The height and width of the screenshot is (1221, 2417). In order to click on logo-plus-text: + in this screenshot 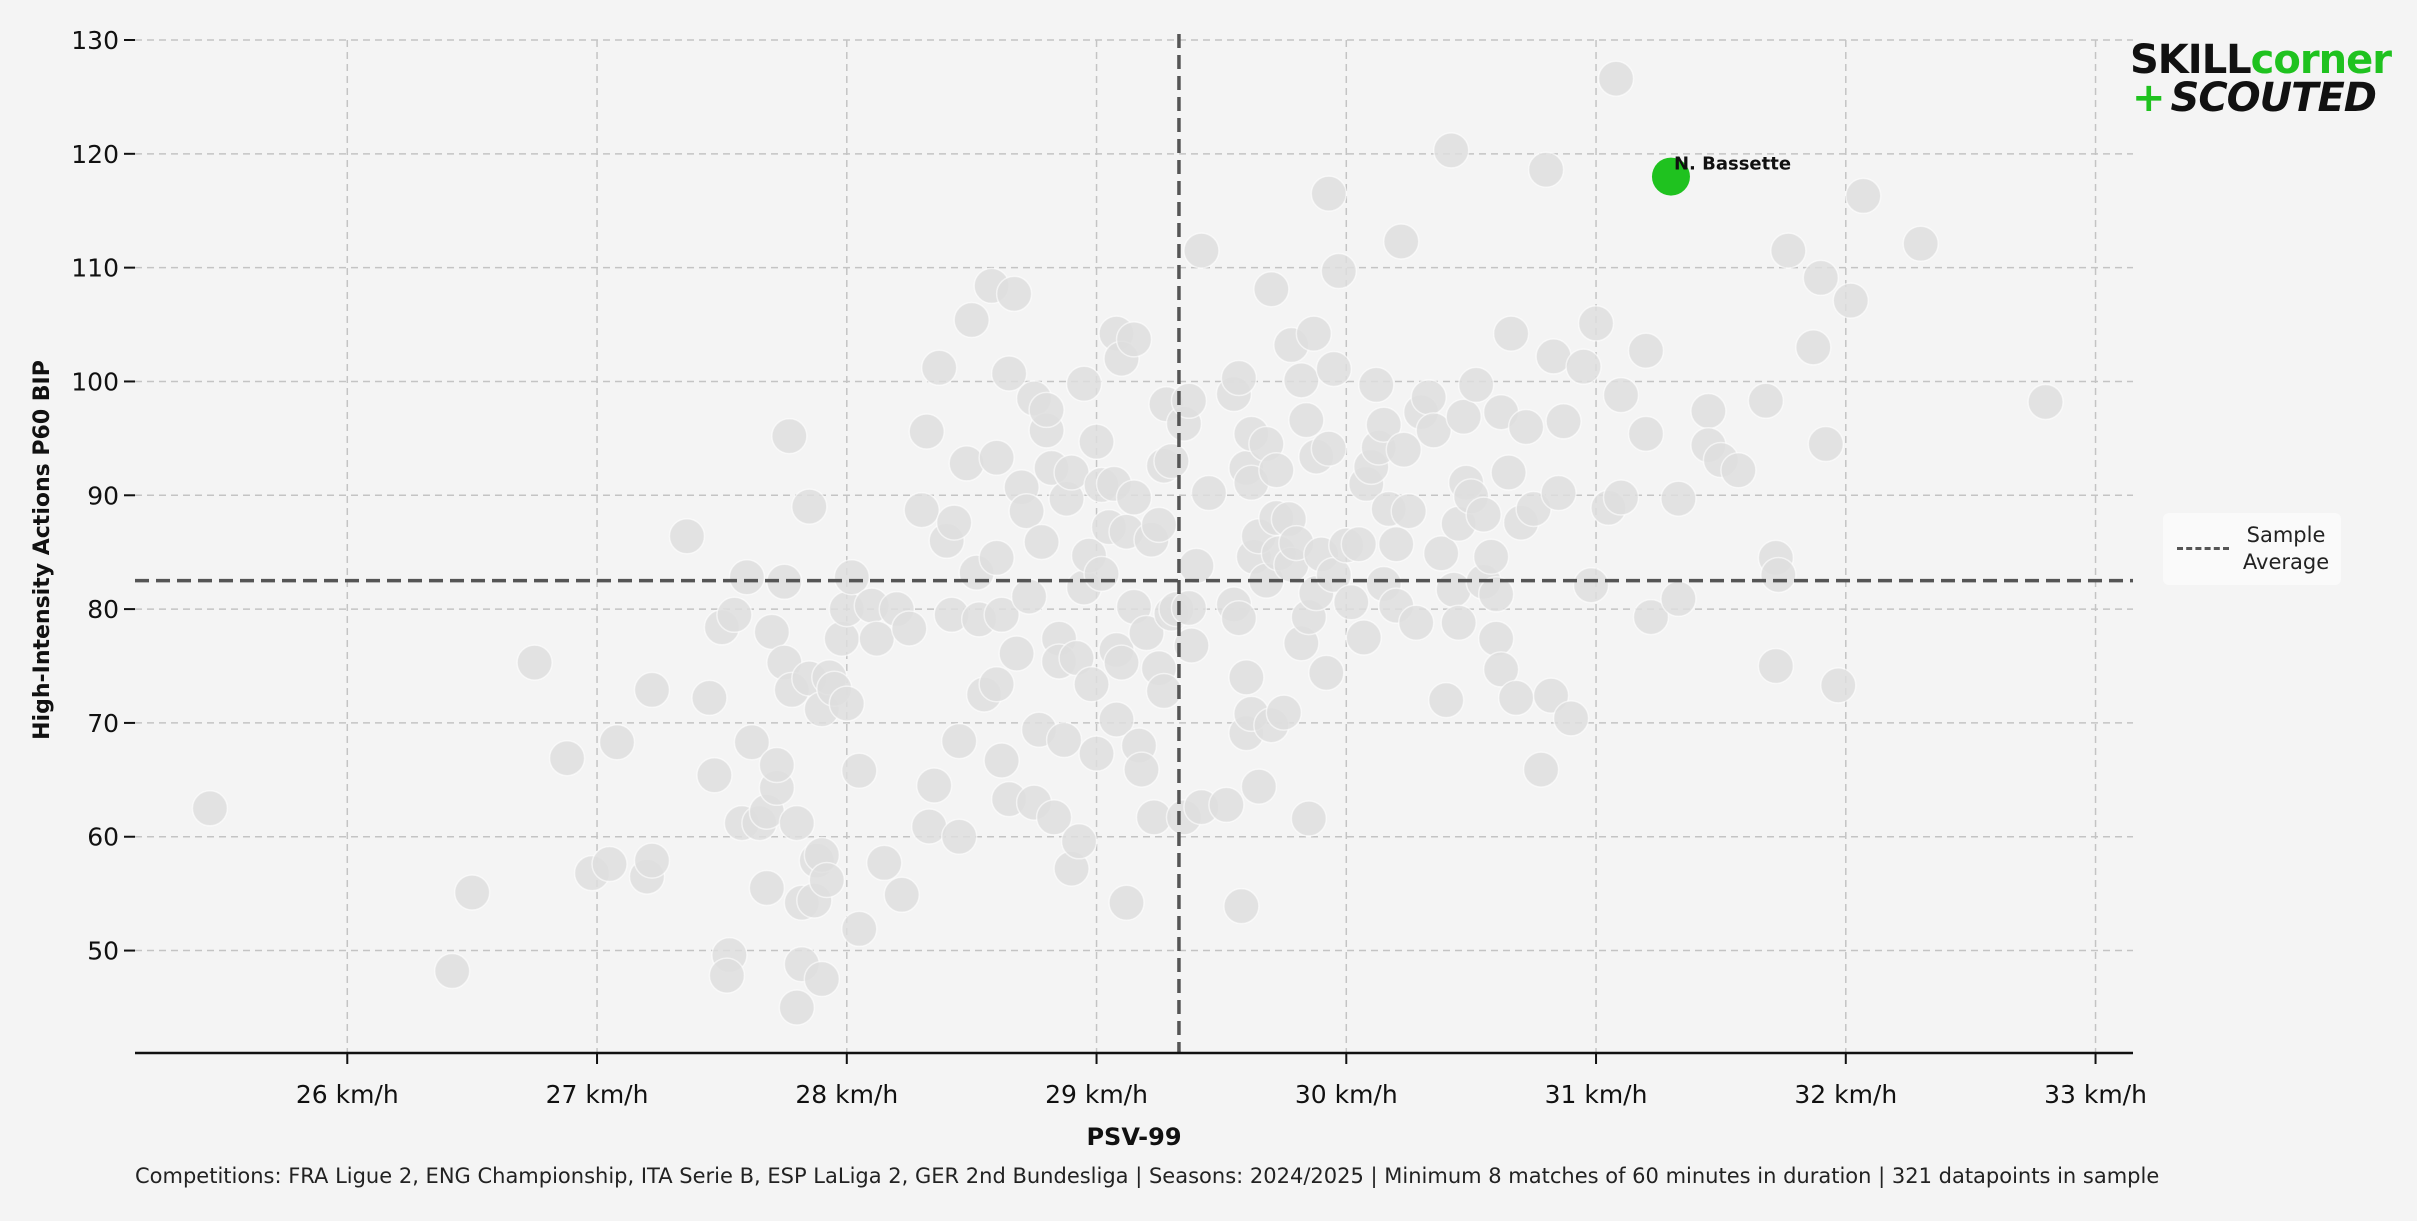, I will do `click(2149, 98)`.